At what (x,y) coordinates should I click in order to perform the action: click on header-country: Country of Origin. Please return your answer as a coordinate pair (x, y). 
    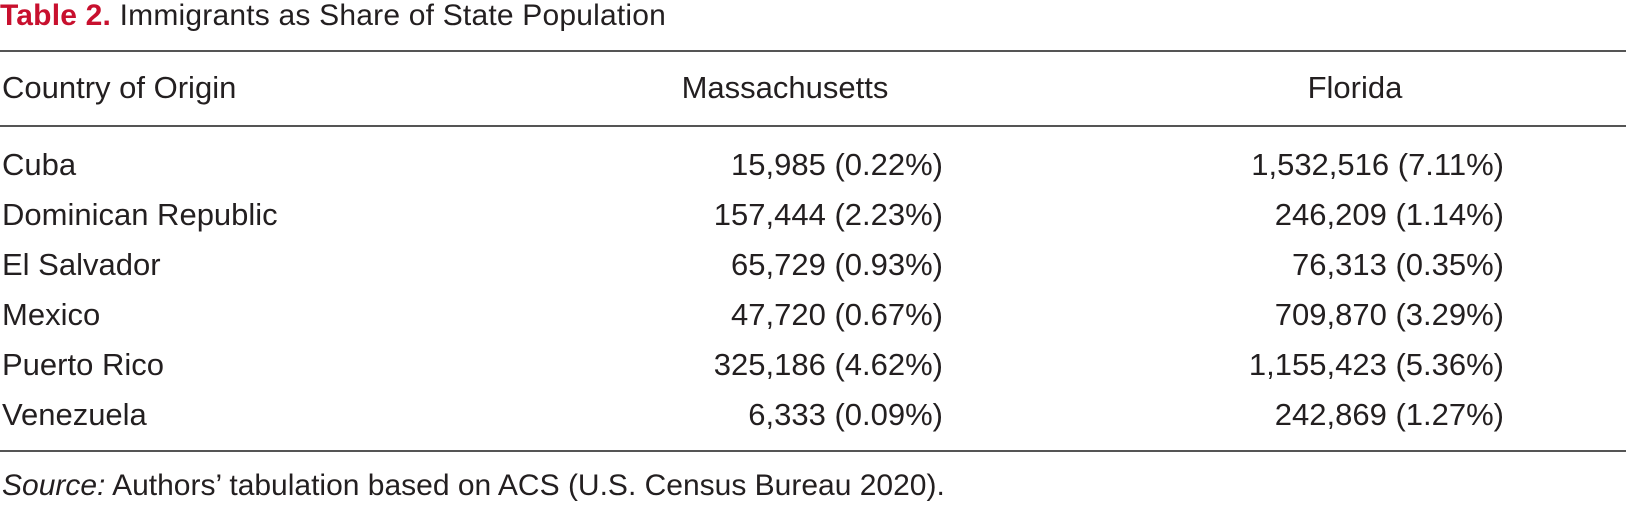
    Looking at the image, I should click on (119, 87).